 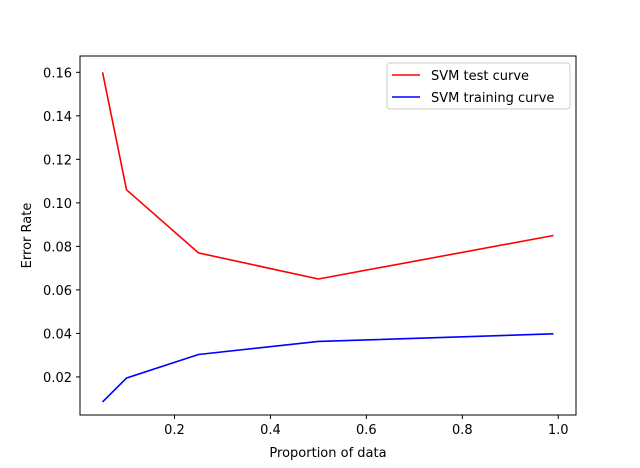 I want to click on y-tick-label: 0.04, so click(x=57, y=334).